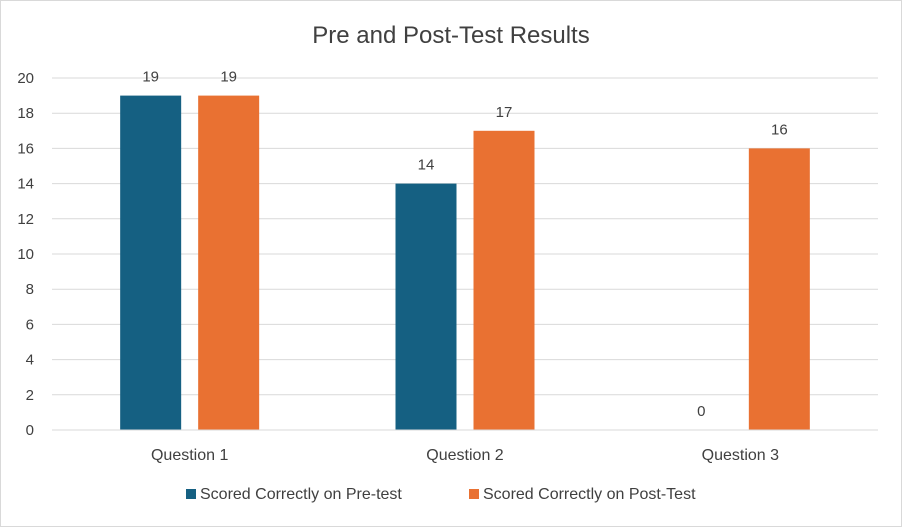 This screenshot has width=902, height=527. What do you see at coordinates (30, 324) in the screenshot?
I see `y-tick-label: 6` at bounding box center [30, 324].